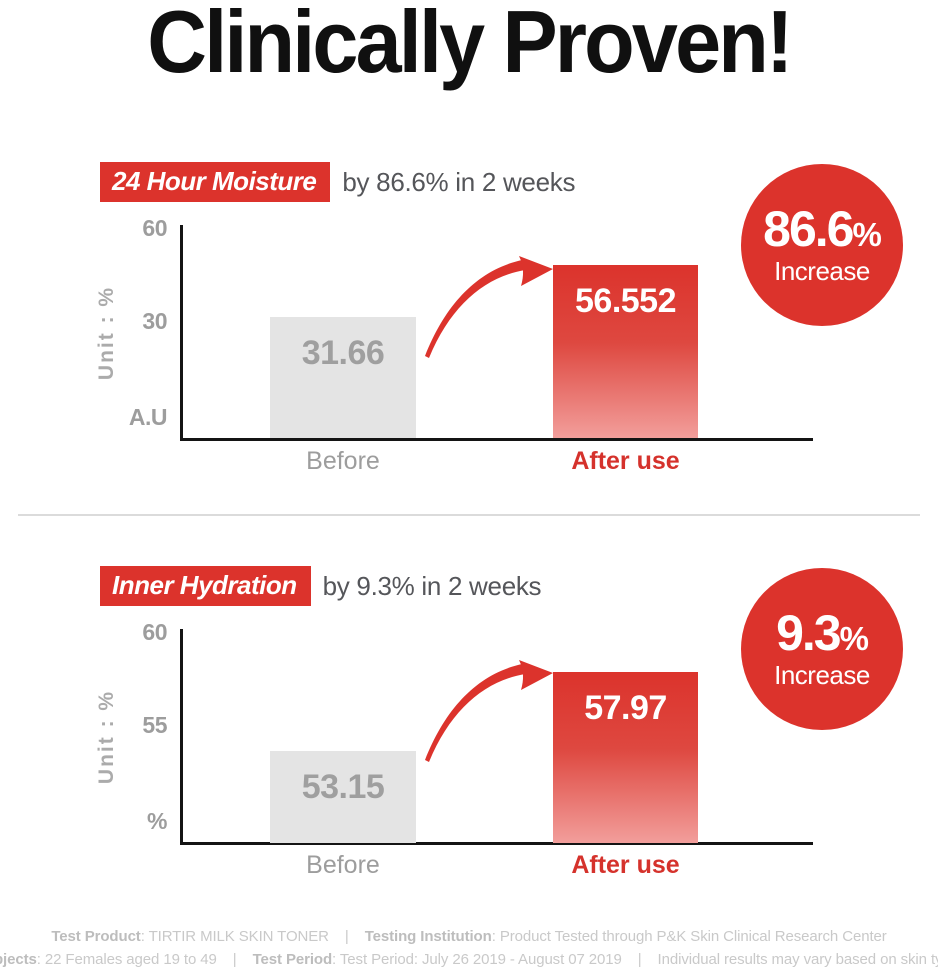 This screenshot has height=970, width=938. Describe the element at coordinates (809, 632) in the screenshot. I see `increase-value: 9.3` at that location.